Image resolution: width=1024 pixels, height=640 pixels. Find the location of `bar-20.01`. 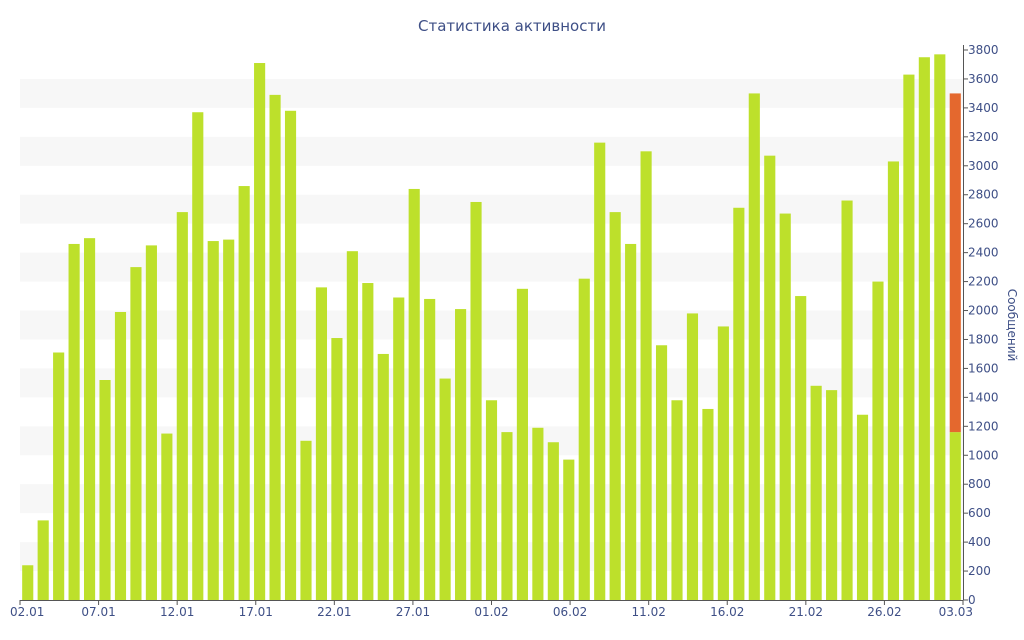

bar-20.01 is located at coordinates (306, 520).